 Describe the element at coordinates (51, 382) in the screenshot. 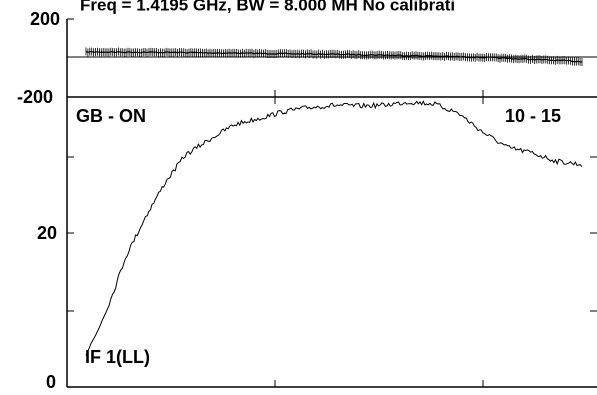

I see `amp-ytick-bottom: 0` at that location.